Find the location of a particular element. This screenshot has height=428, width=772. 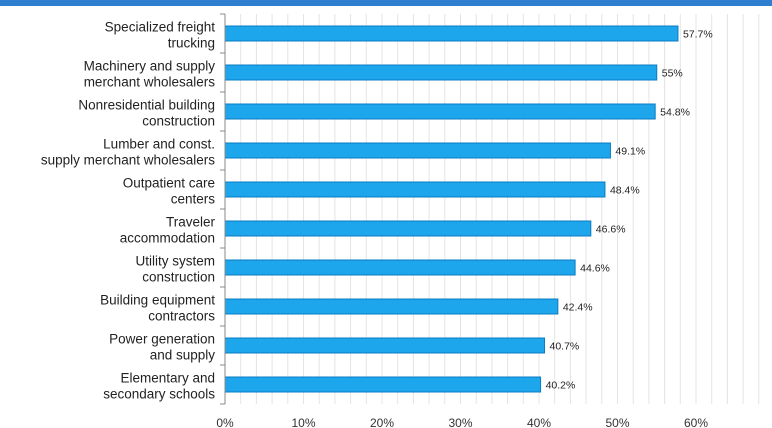

category-label-line: Traveler is located at coordinates (191, 222).